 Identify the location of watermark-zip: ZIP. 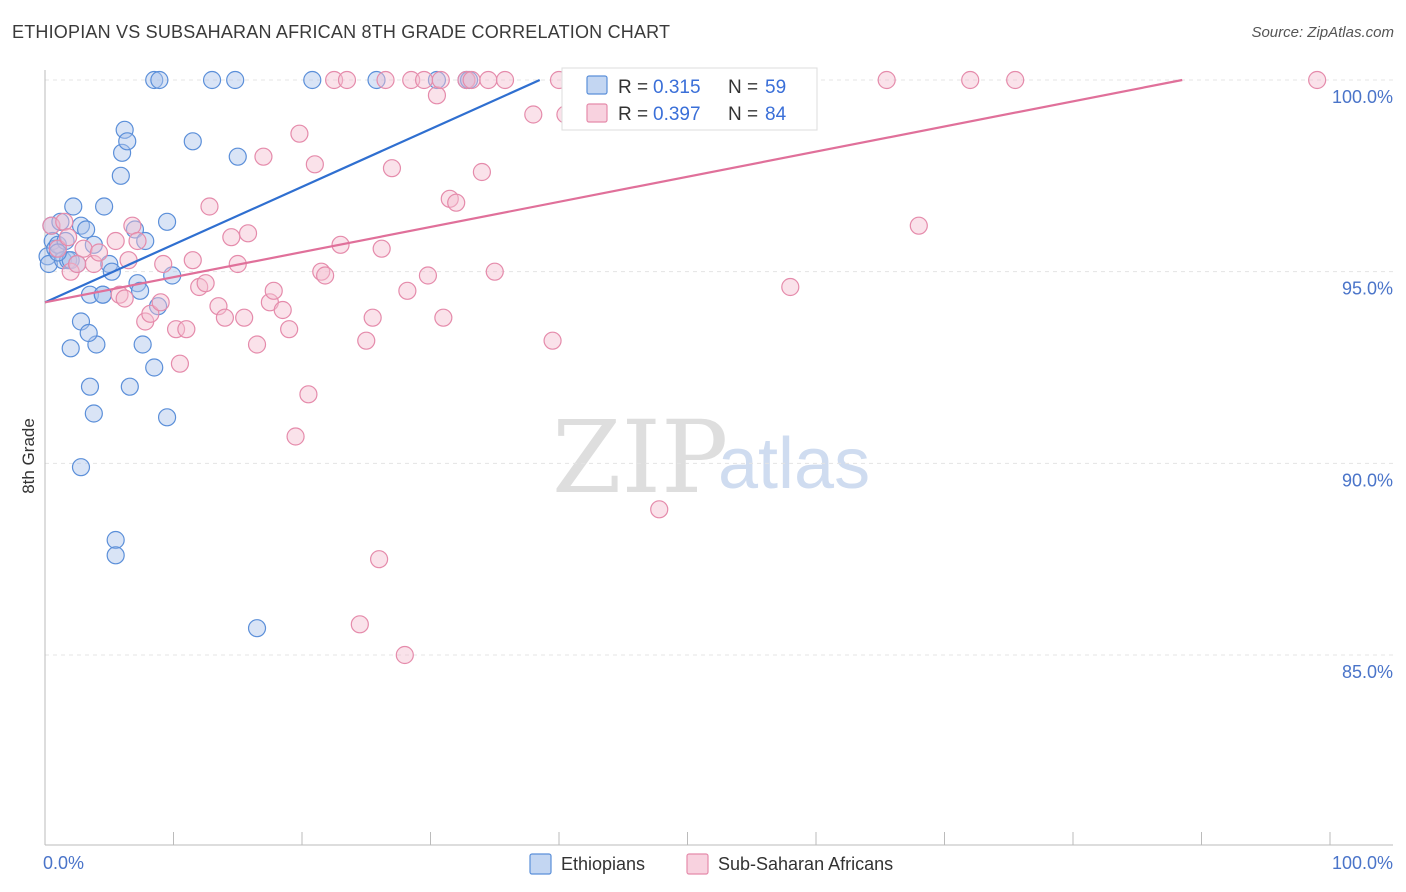
(640, 457).